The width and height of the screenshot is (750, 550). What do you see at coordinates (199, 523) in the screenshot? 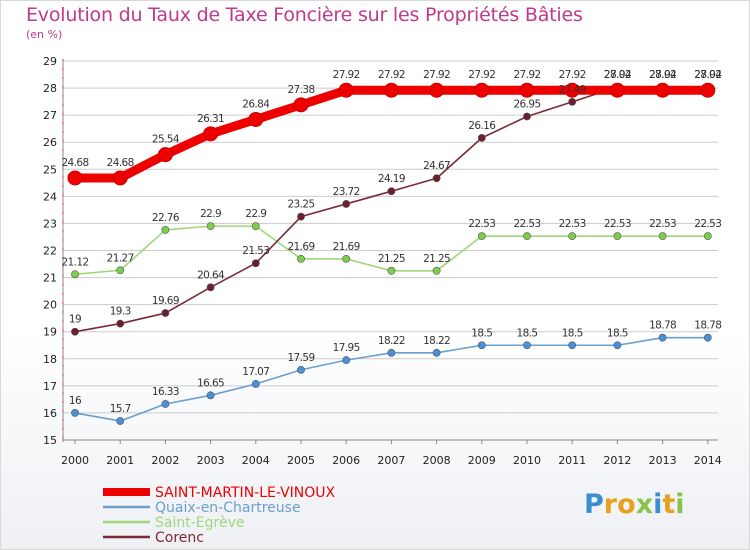
I see `legend-label: Saint-Egrève` at bounding box center [199, 523].